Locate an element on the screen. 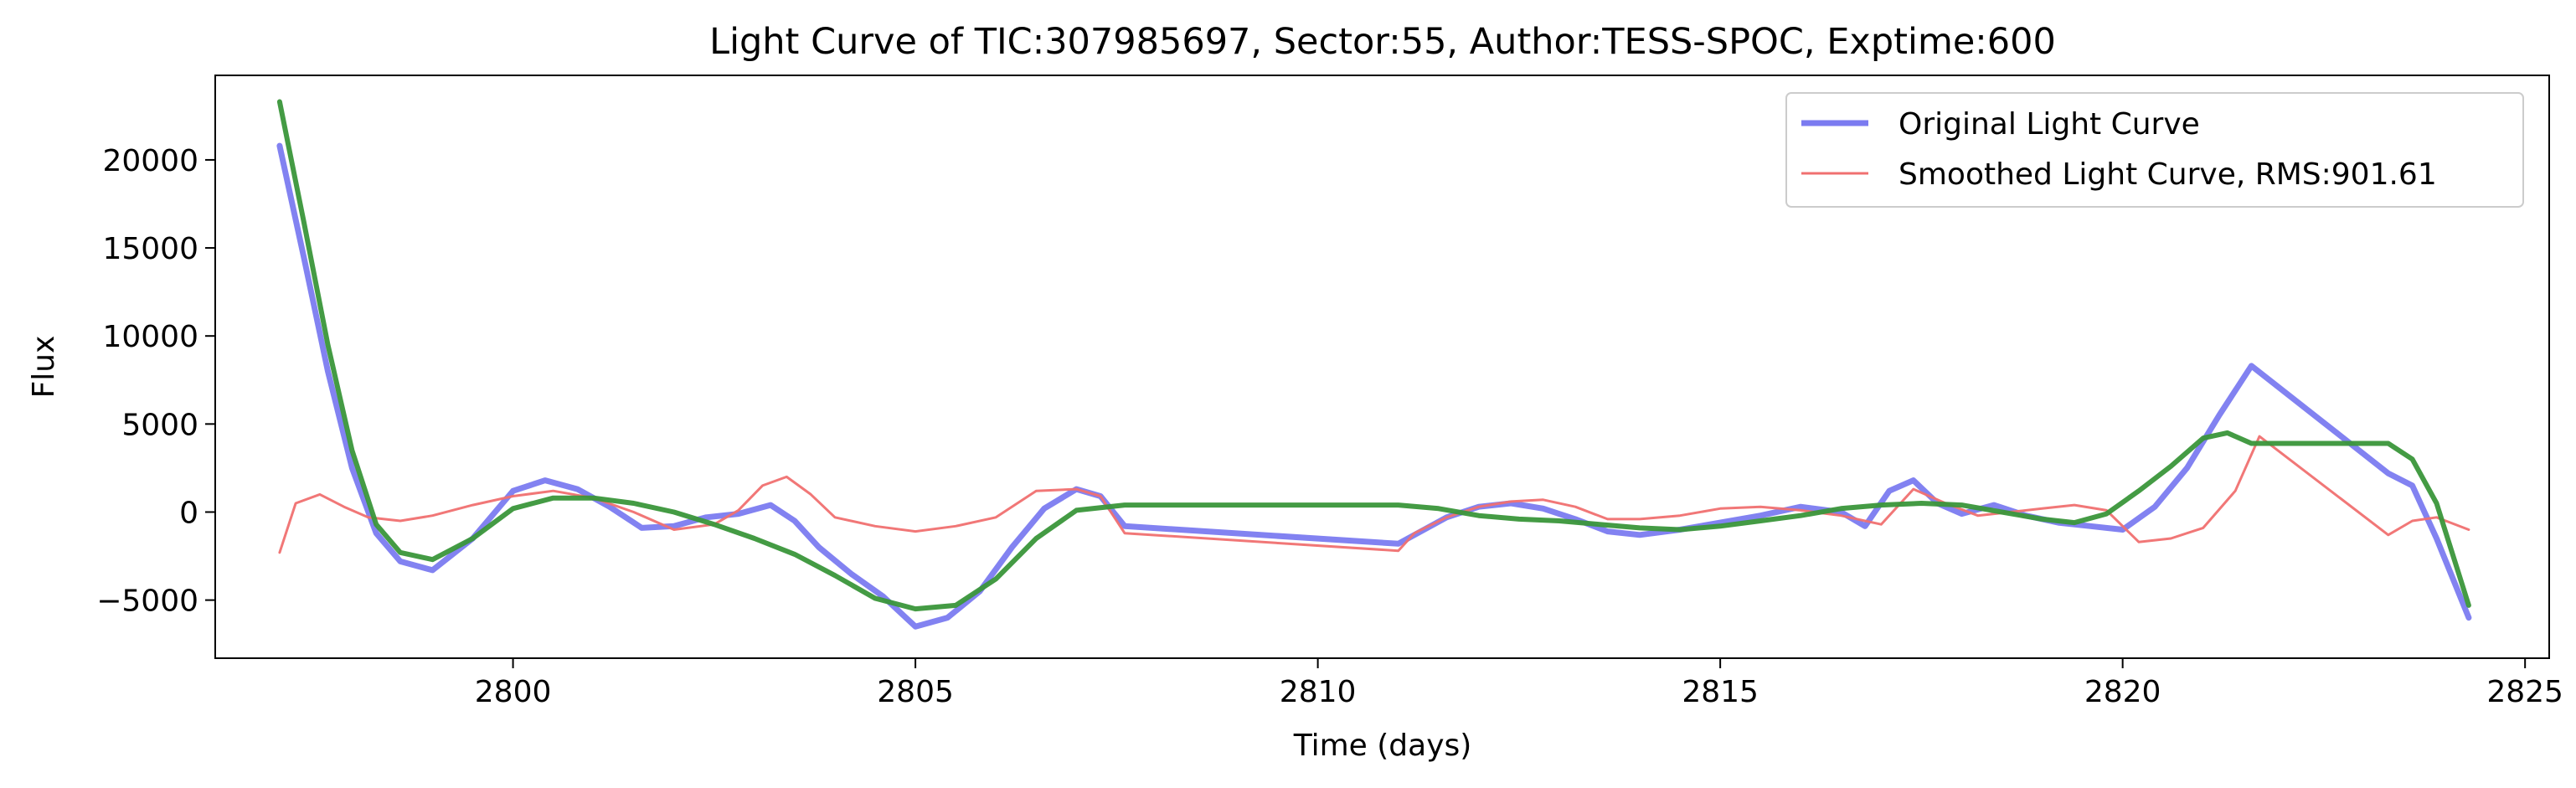  legend-box is located at coordinates (2154, 150).